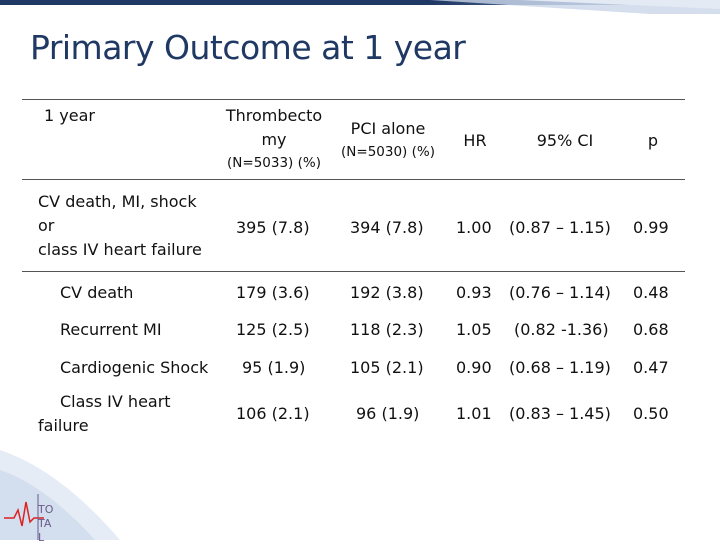 The width and height of the screenshot is (720, 544). What do you see at coordinates (63, 425) in the screenshot?
I see `row-label: failure` at bounding box center [63, 425].